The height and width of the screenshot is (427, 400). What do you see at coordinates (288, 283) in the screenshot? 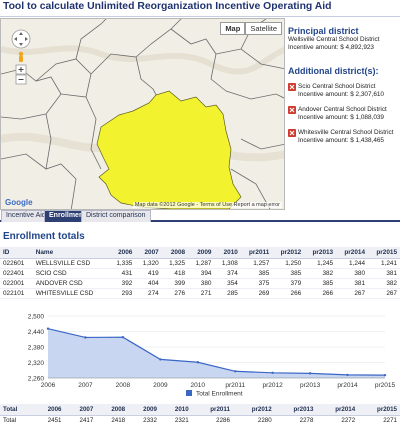
I see `table-cell: 379` at bounding box center [288, 283].